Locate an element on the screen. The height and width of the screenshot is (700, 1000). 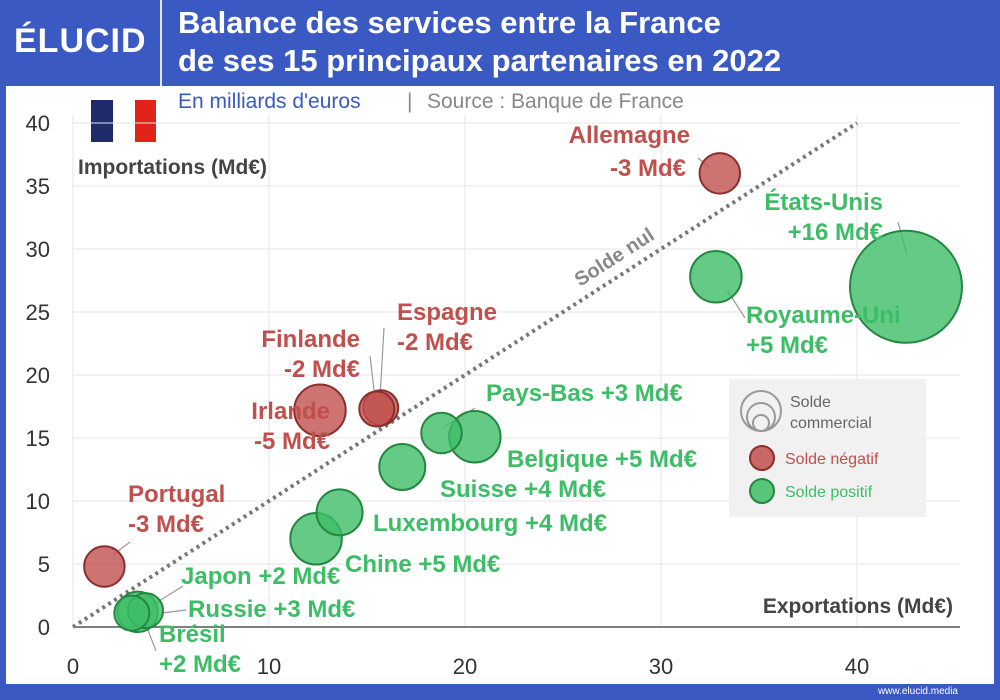
y-tick-label: 35 is located at coordinates (38, 186).